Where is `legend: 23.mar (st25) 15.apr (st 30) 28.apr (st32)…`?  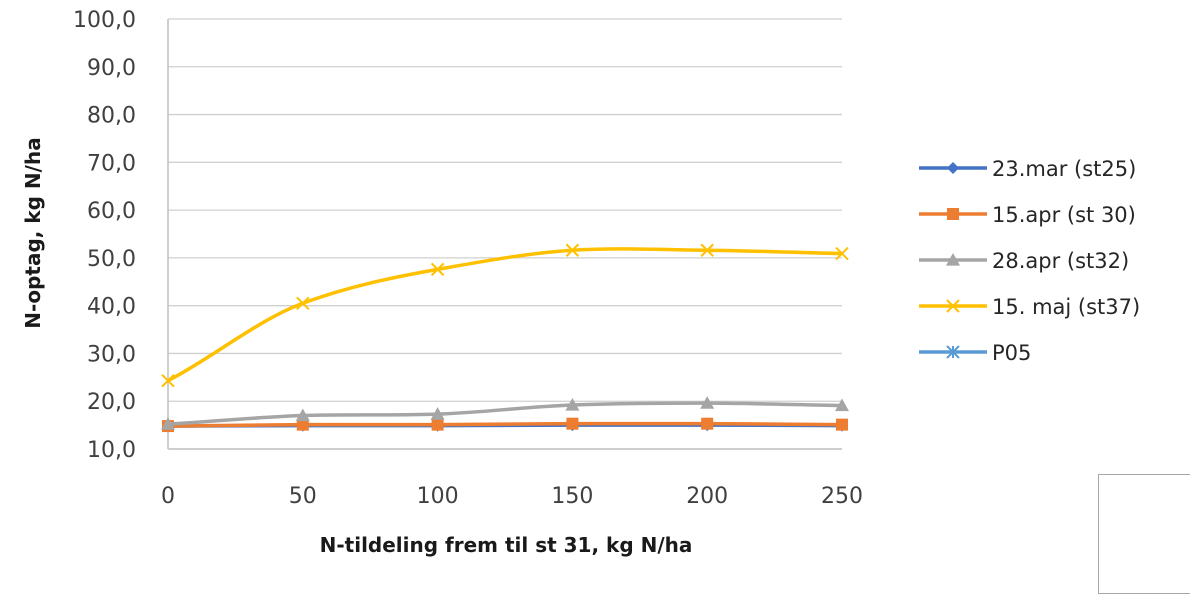 legend: 23.mar (st25) 15.apr (st 30) 28.apr (st32)… is located at coordinates (1029, 261).